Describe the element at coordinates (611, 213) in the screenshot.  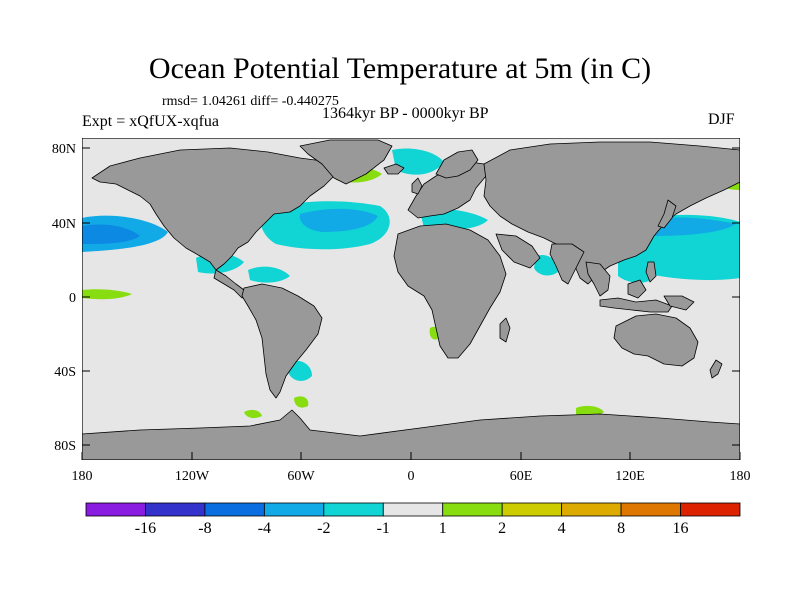
I see `land-asia` at that location.